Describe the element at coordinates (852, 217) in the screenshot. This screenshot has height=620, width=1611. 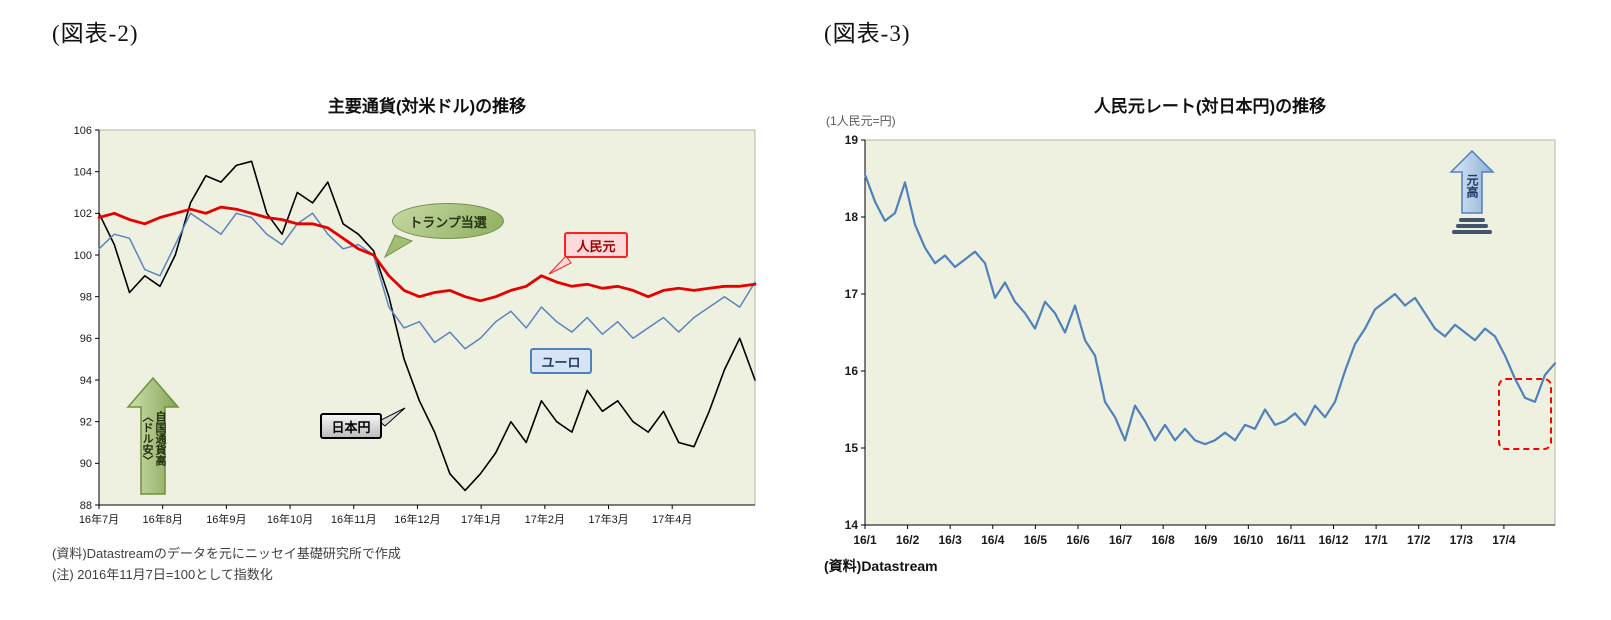
I see `svg-text: 18` at that location.